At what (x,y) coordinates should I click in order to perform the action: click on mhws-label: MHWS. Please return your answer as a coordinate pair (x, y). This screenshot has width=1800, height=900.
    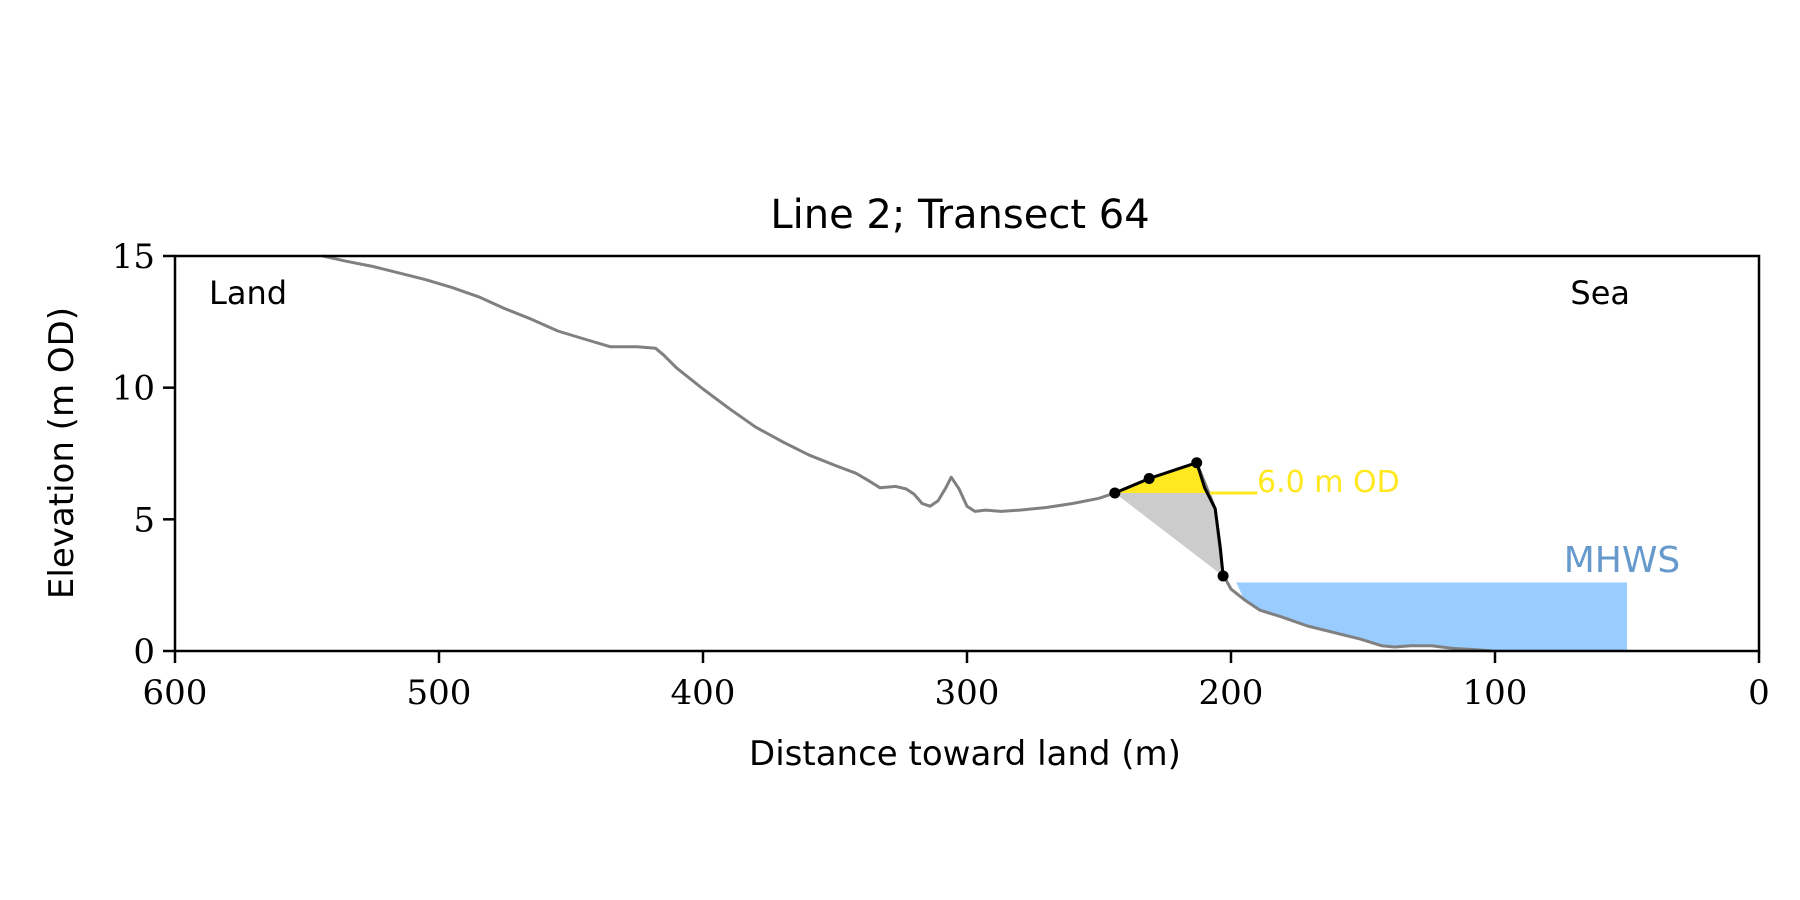
    Looking at the image, I should click on (1622, 560).